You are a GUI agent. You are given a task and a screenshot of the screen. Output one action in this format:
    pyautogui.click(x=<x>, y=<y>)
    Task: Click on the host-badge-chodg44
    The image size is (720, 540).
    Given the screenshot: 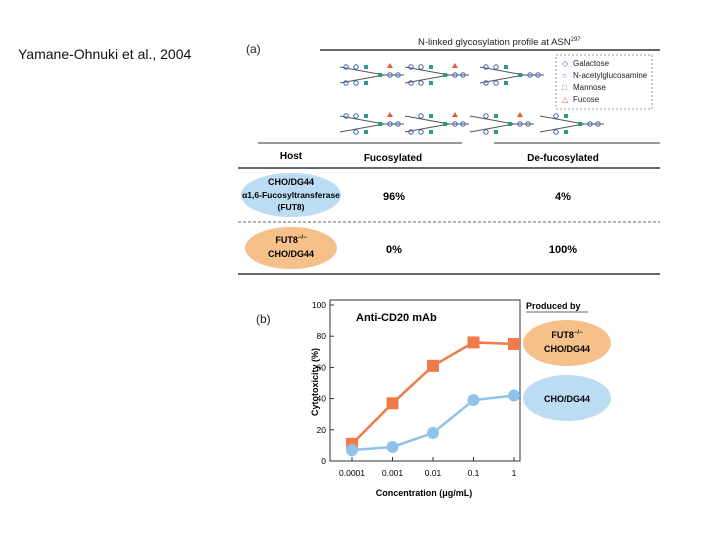 What is the action you would take?
    pyautogui.click(x=291, y=195)
    